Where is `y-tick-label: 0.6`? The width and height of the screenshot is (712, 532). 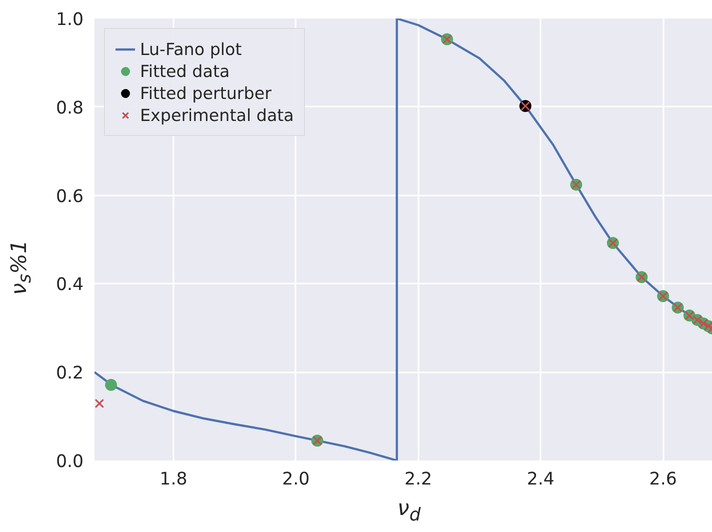
y-tick-label: 0.6 is located at coordinates (70, 196).